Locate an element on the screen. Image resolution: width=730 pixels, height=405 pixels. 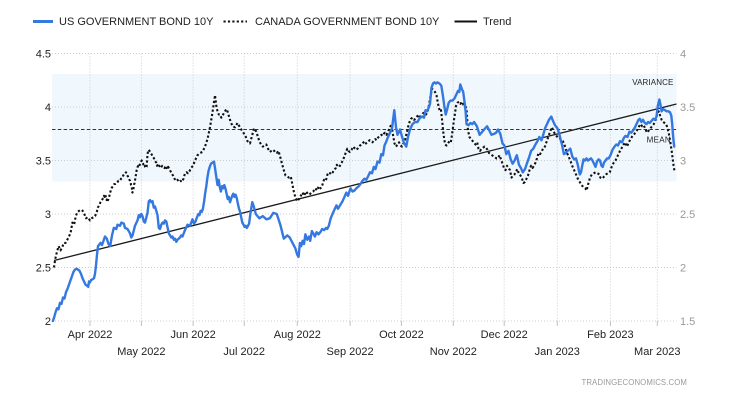
svg-text: 4.5 is located at coordinates (43, 55).